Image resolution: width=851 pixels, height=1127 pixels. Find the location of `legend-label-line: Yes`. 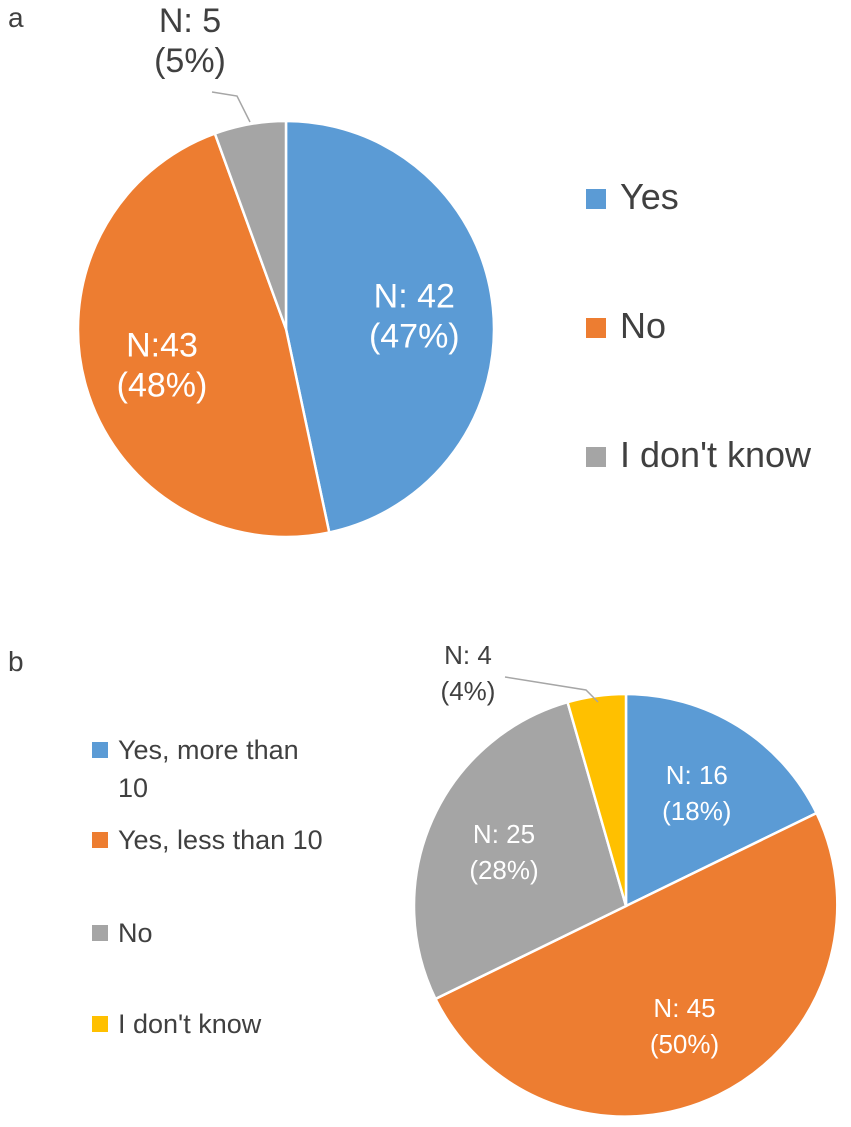

legend-label-line: Yes is located at coordinates (649, 196).